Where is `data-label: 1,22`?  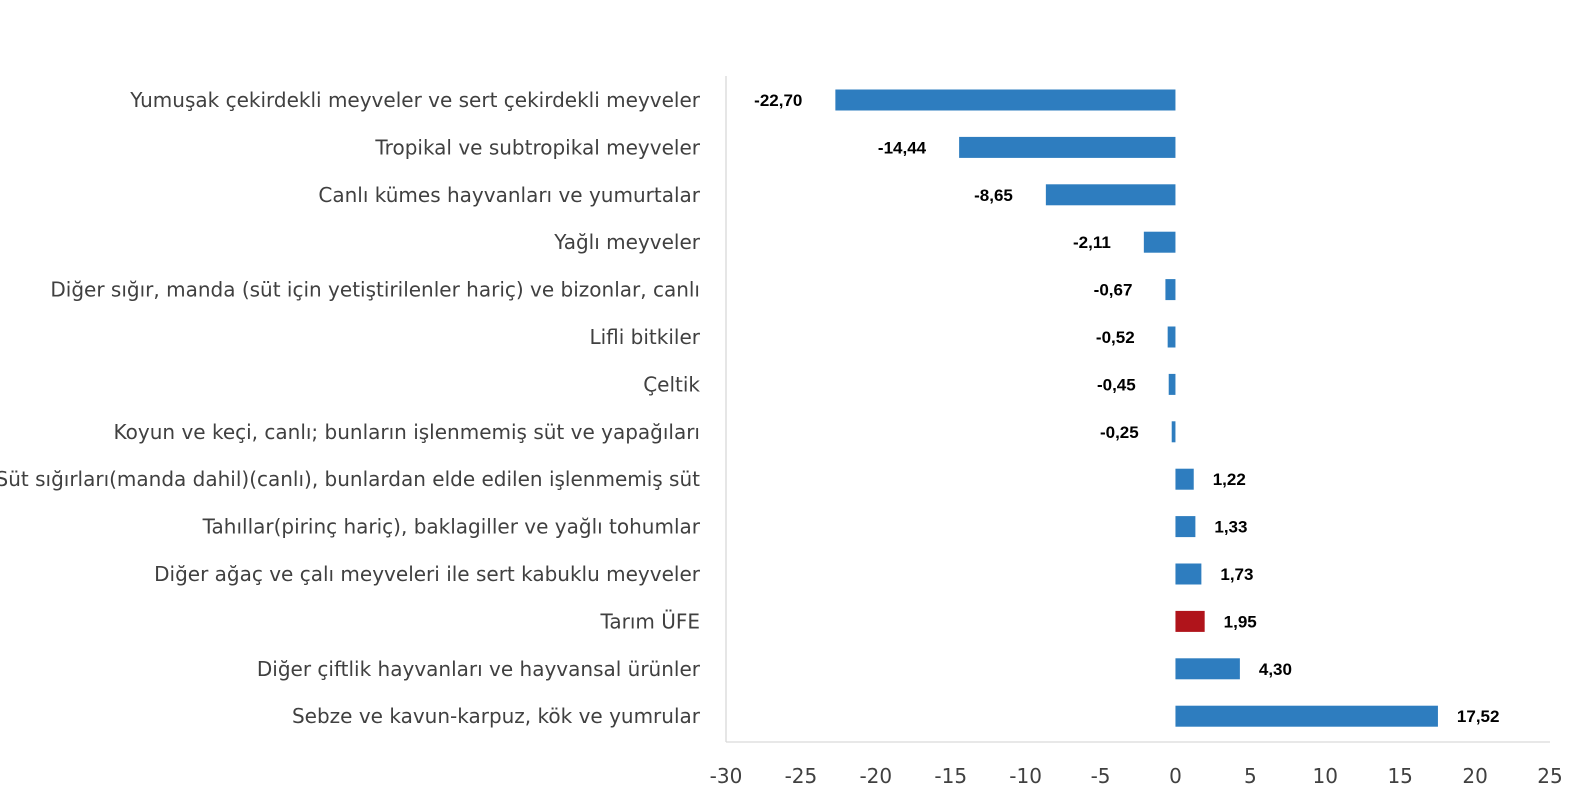 data-label: 1,22 is located at coordinates (1229, 479).